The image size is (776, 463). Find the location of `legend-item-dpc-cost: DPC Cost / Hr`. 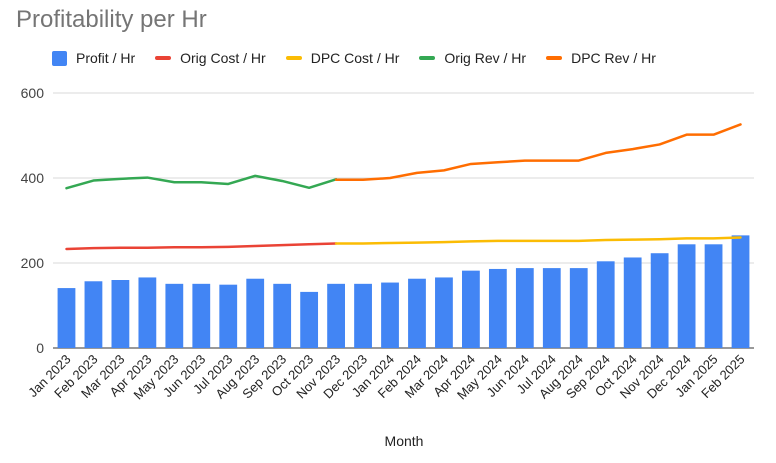

legend-item-dpc-cost: DPC Cost / Hr is located at coordinates (342, 58).